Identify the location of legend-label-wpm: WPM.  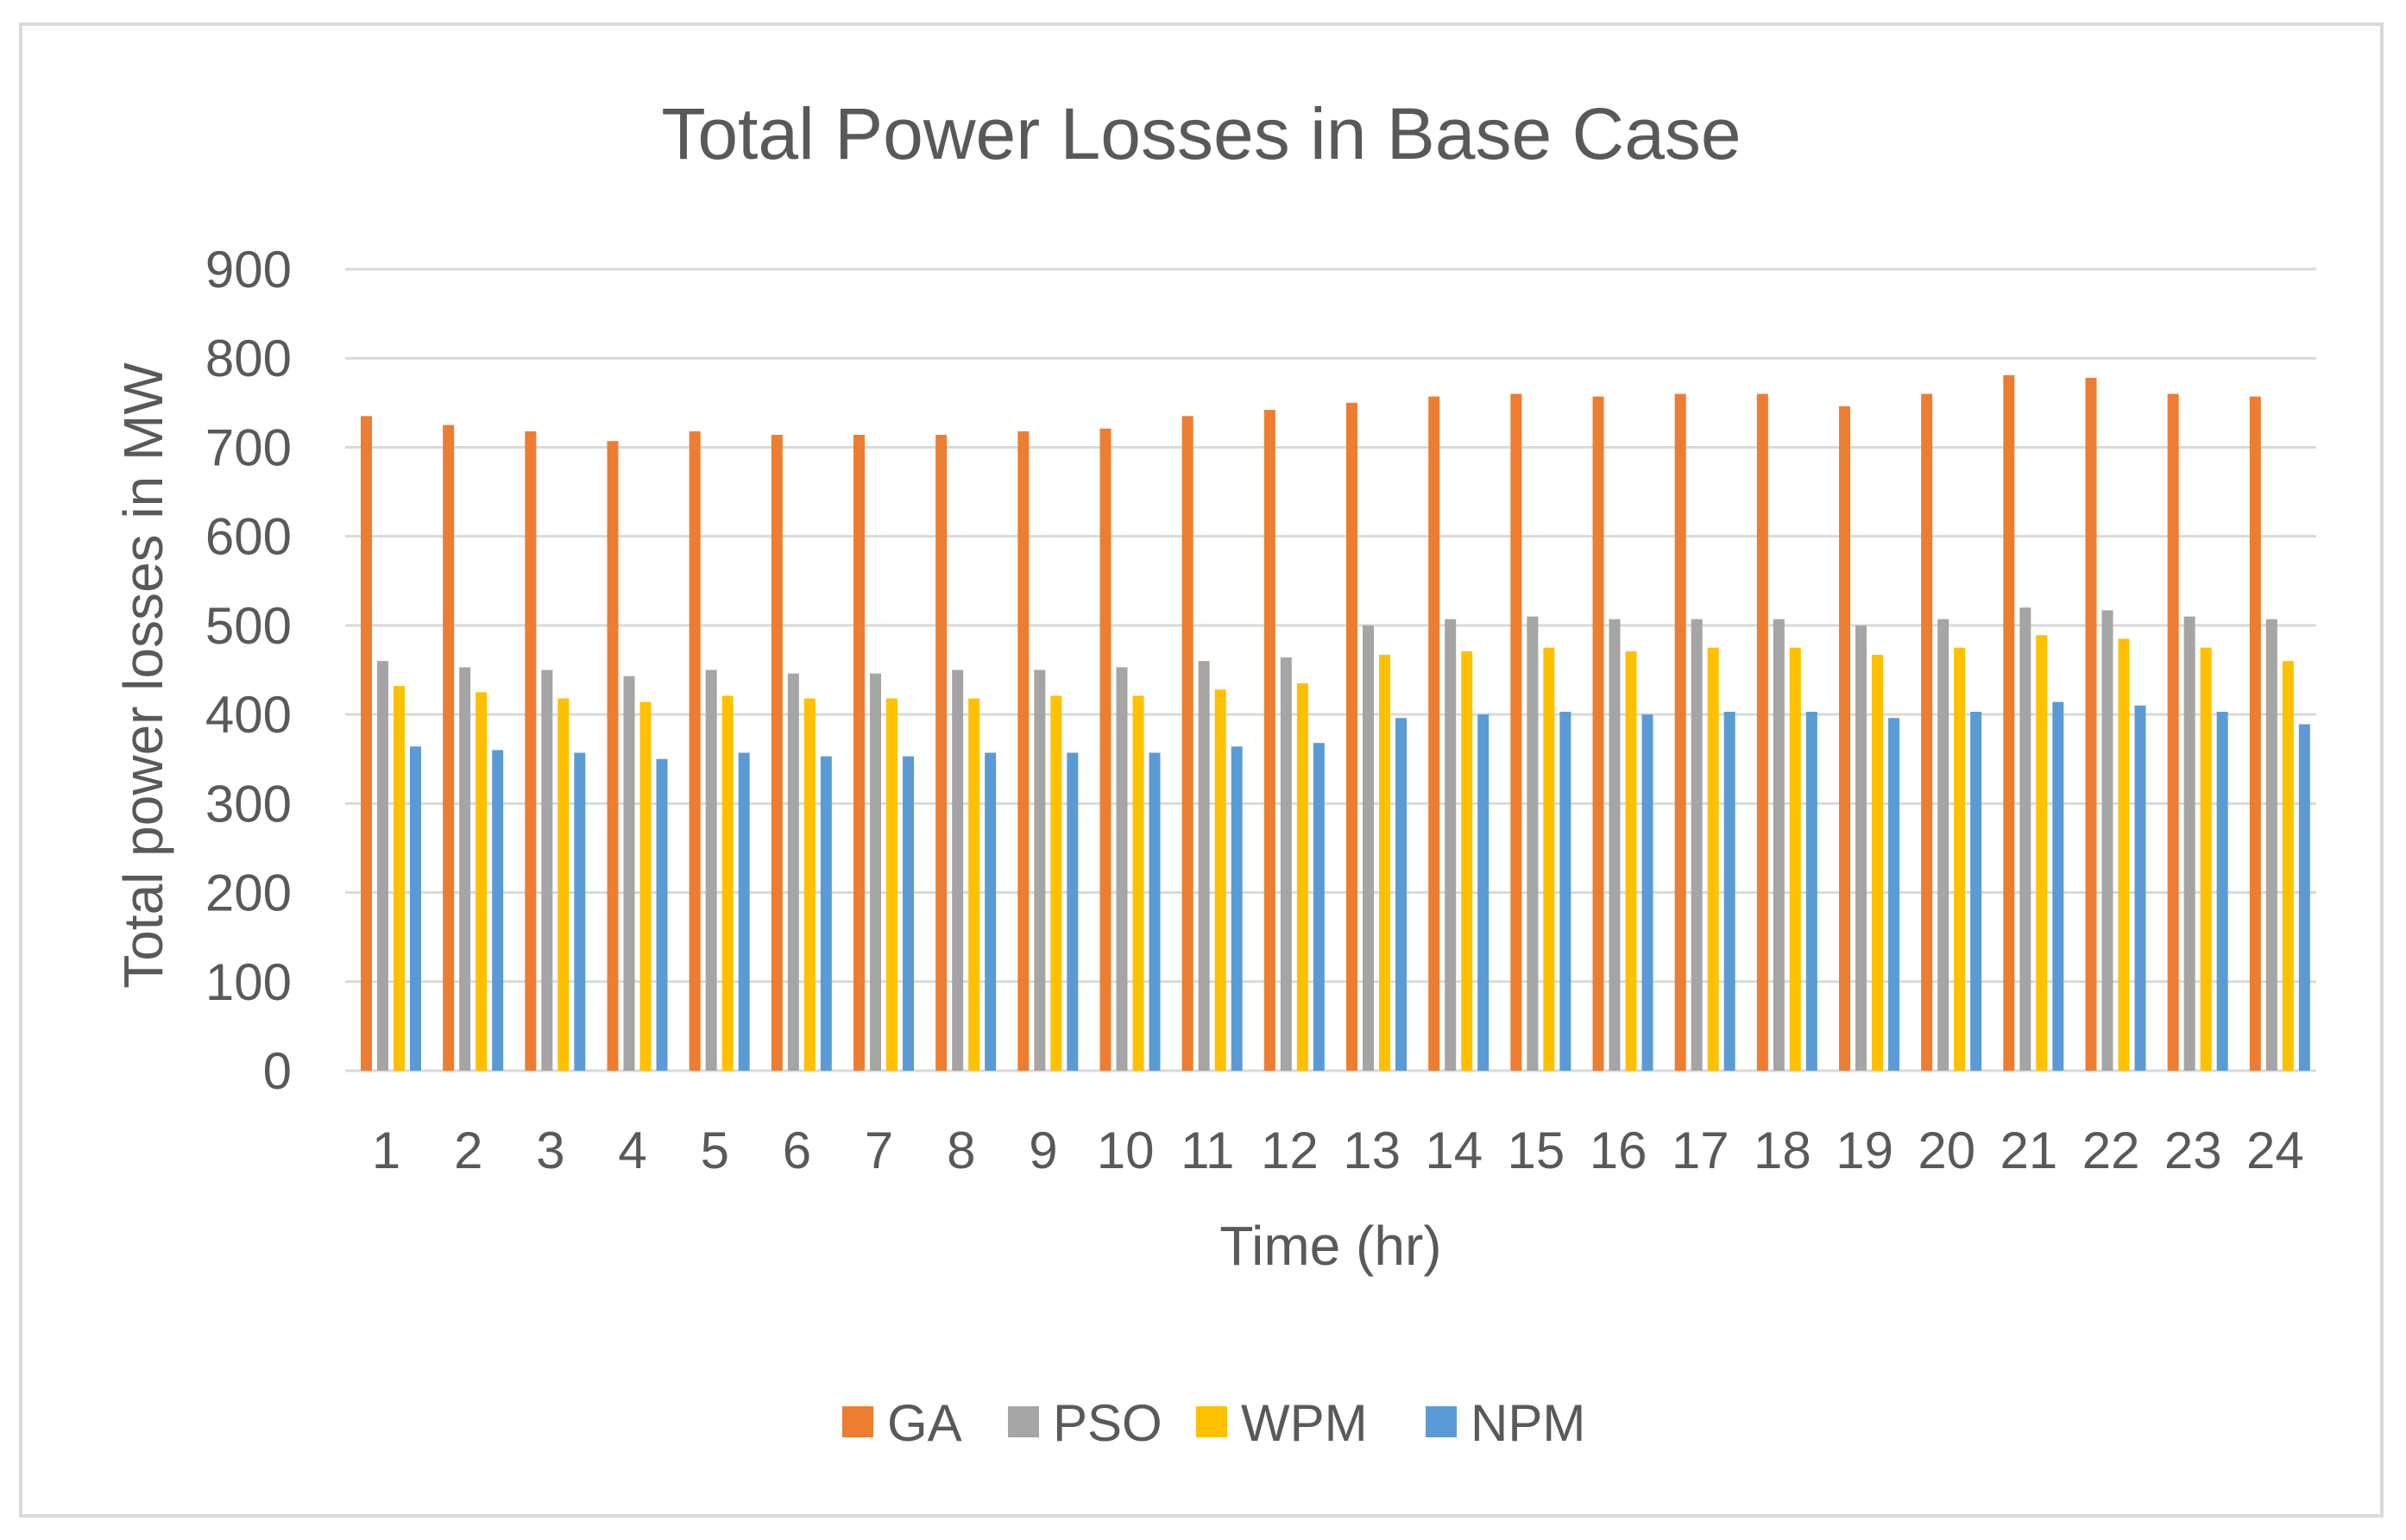
(1304, 1423).